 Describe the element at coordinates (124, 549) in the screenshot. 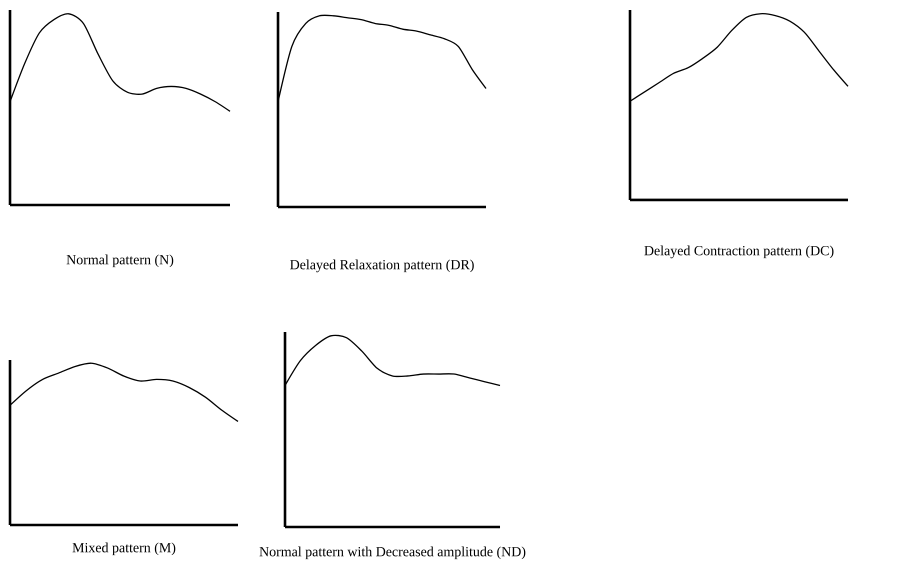

I see `text: Mixed pattern (M)` at that location.